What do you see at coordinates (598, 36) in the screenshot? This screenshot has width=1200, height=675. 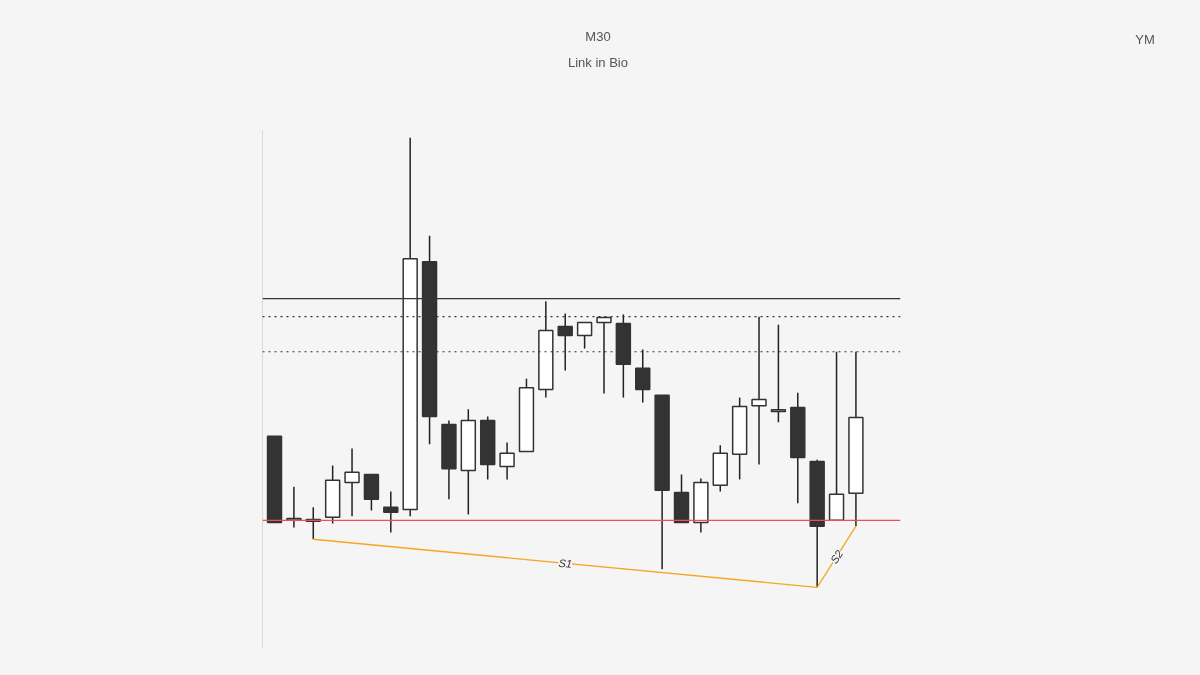 I see `chart-title: M30` at bounding box center [598, 36].